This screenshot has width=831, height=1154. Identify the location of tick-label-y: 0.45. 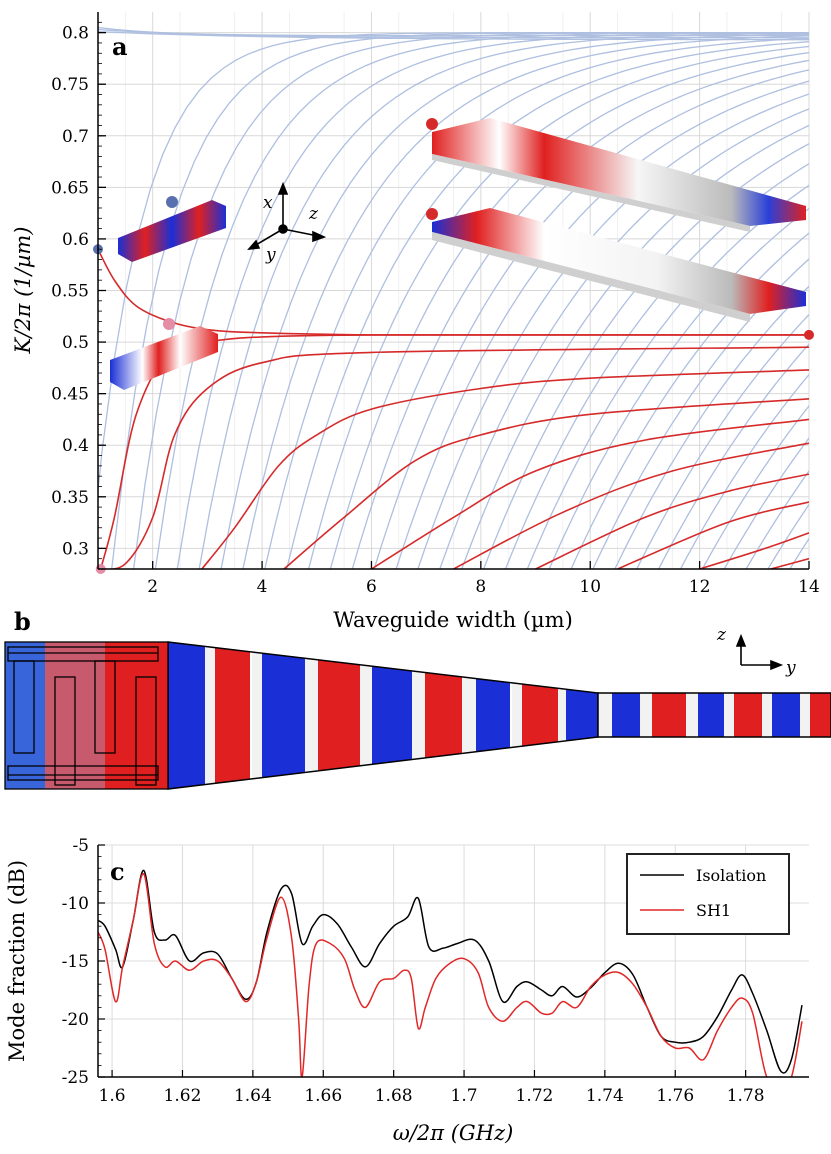
(70, 395).